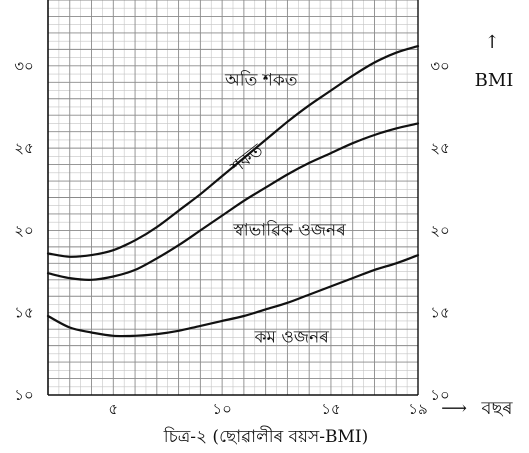 The width and height of the screenshot is (529, 453). I want to click on y-tick-label-right: ১০, so click(440, 395).